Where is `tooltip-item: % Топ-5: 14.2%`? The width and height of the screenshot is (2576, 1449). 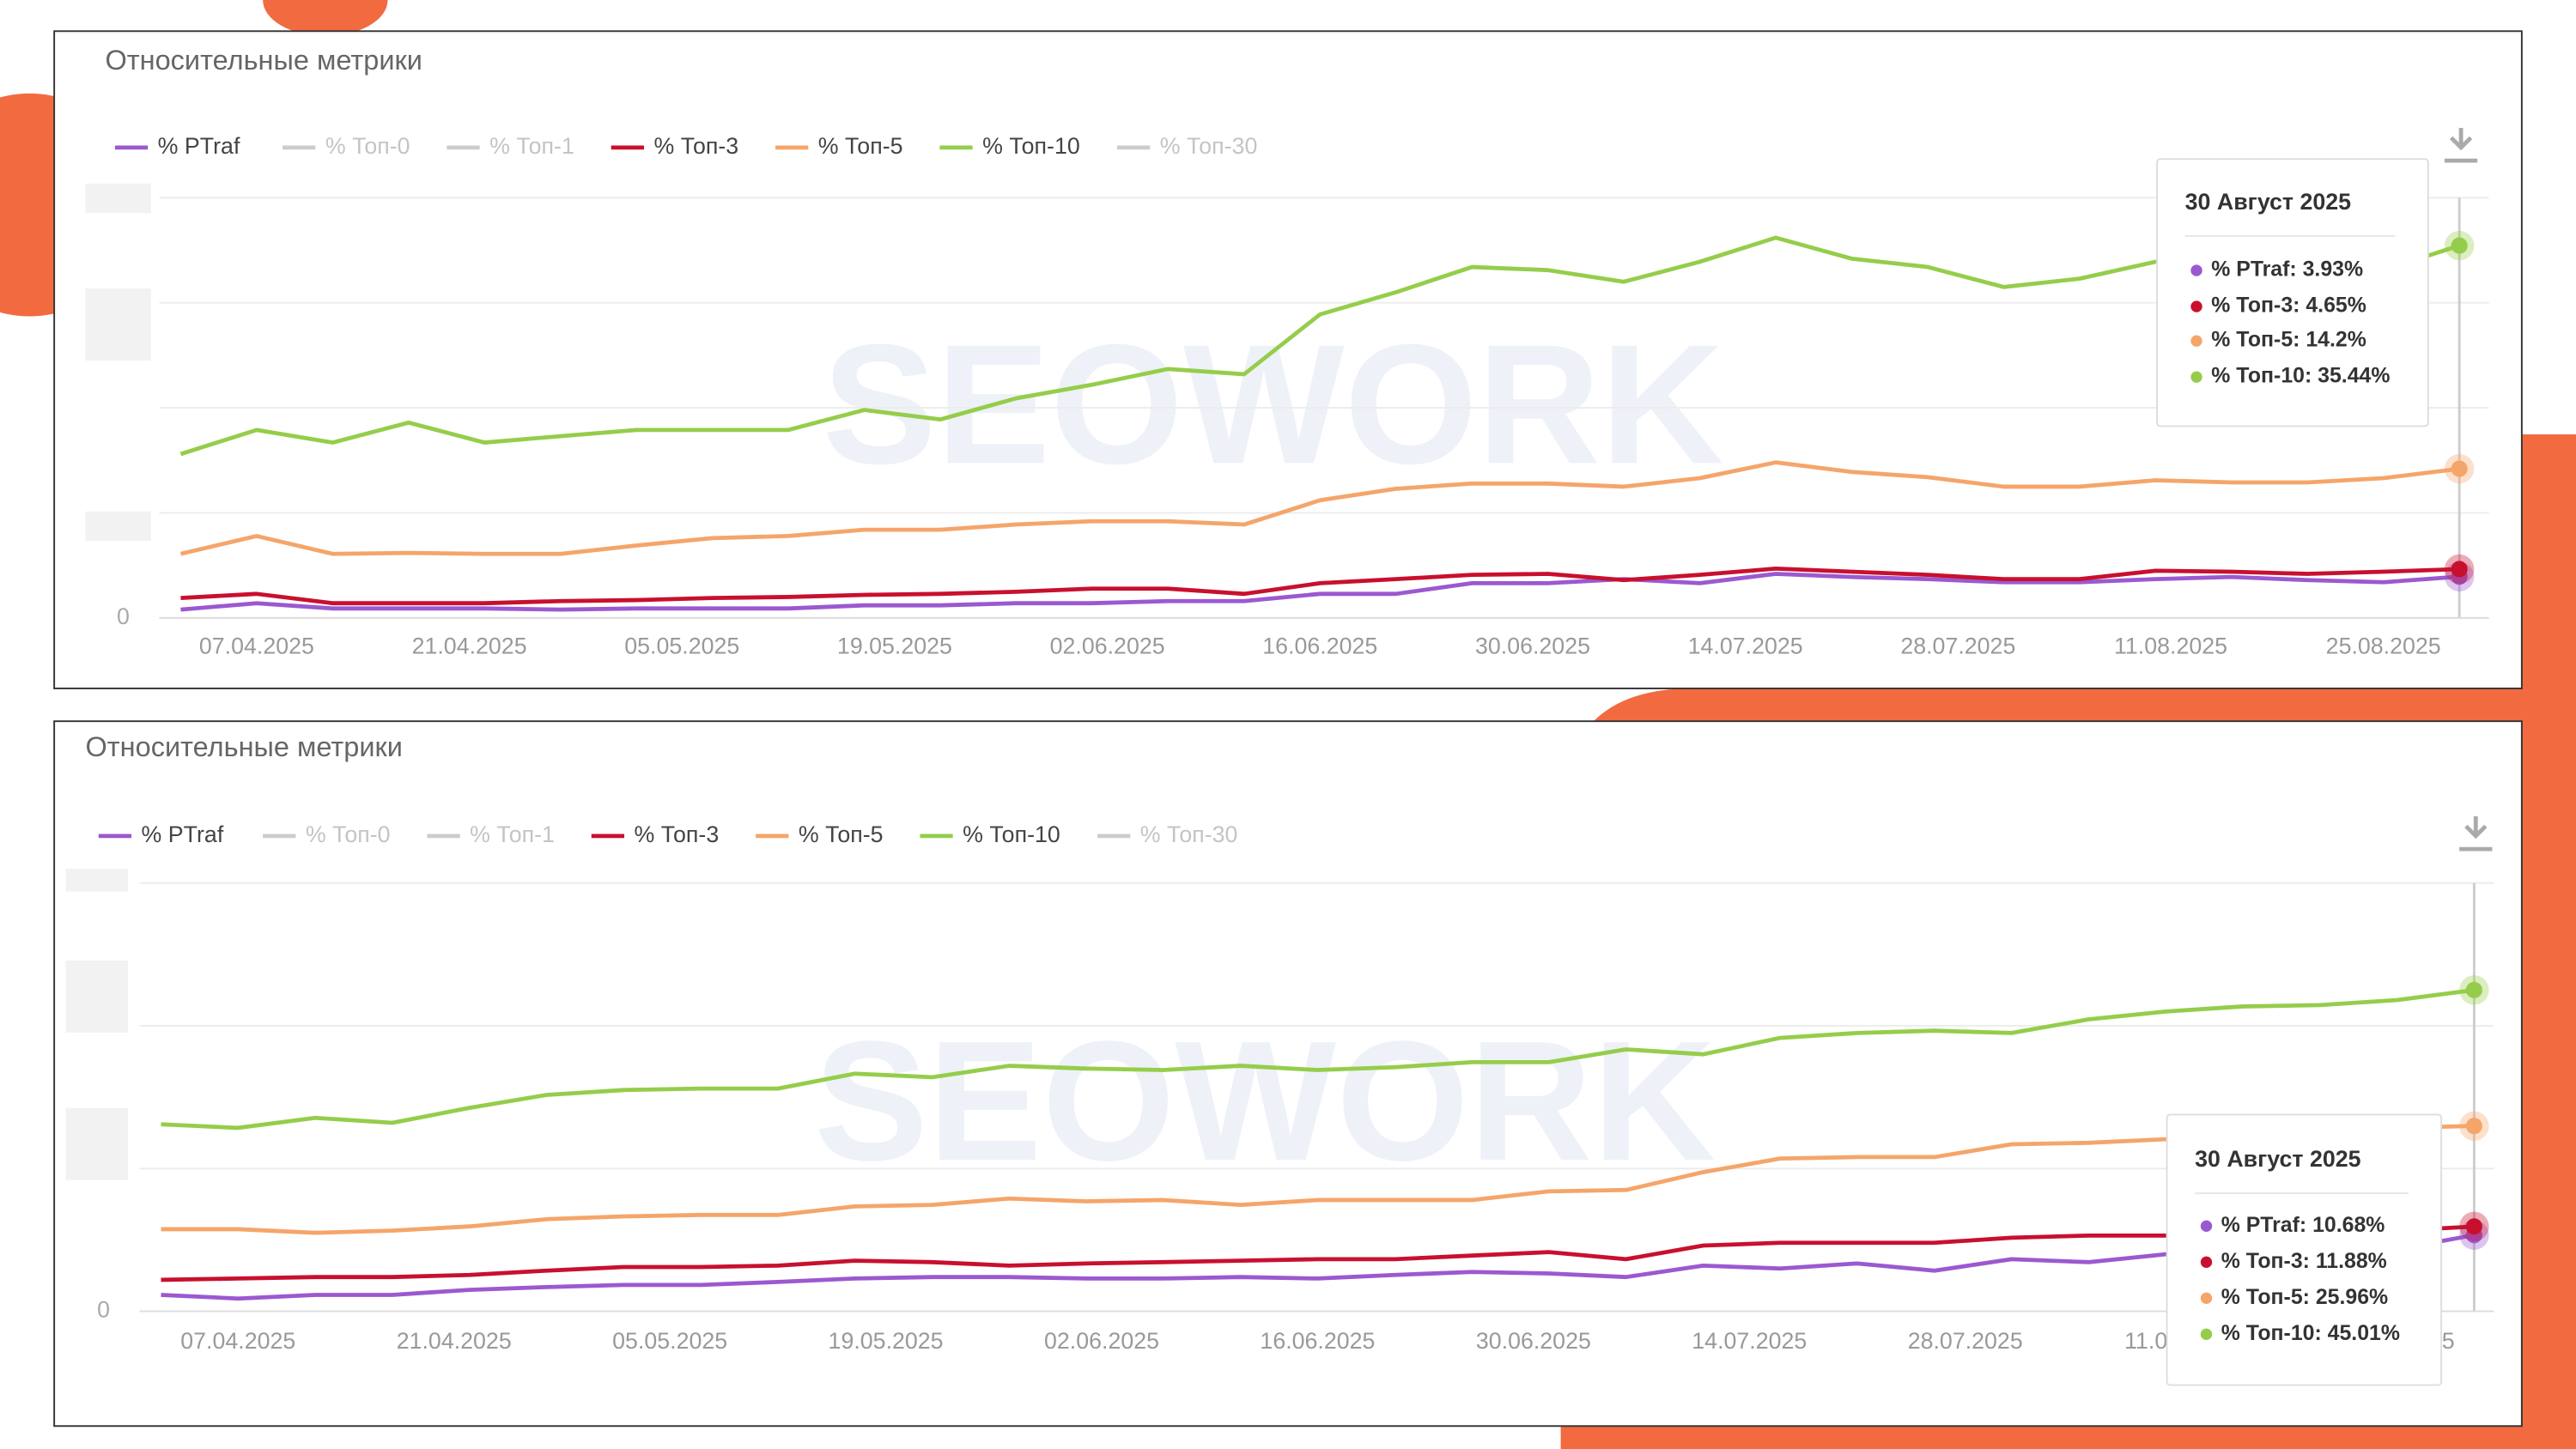 tooltip-item: % Топ-5: 14.2% is located at coordinates (2288, 340).